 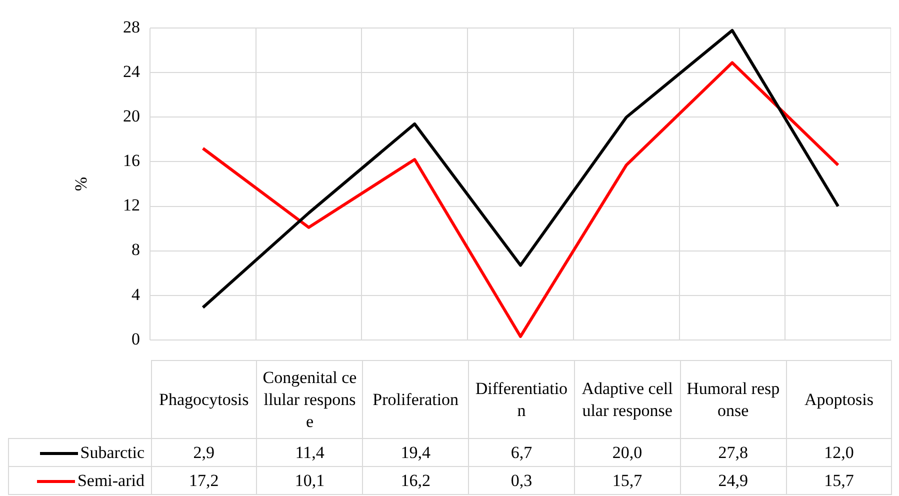 What do you see at coordinates (81, 184) in the screenshot?
I see `y-axis-title: %` at bounding box center [81, 184].